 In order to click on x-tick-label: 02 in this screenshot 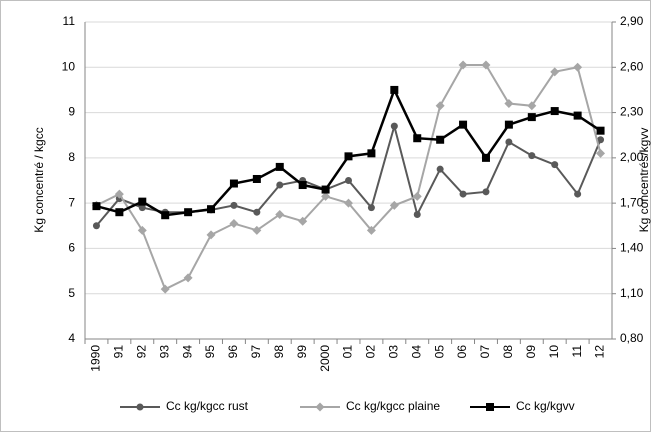, I will do `click(371, 352)`.